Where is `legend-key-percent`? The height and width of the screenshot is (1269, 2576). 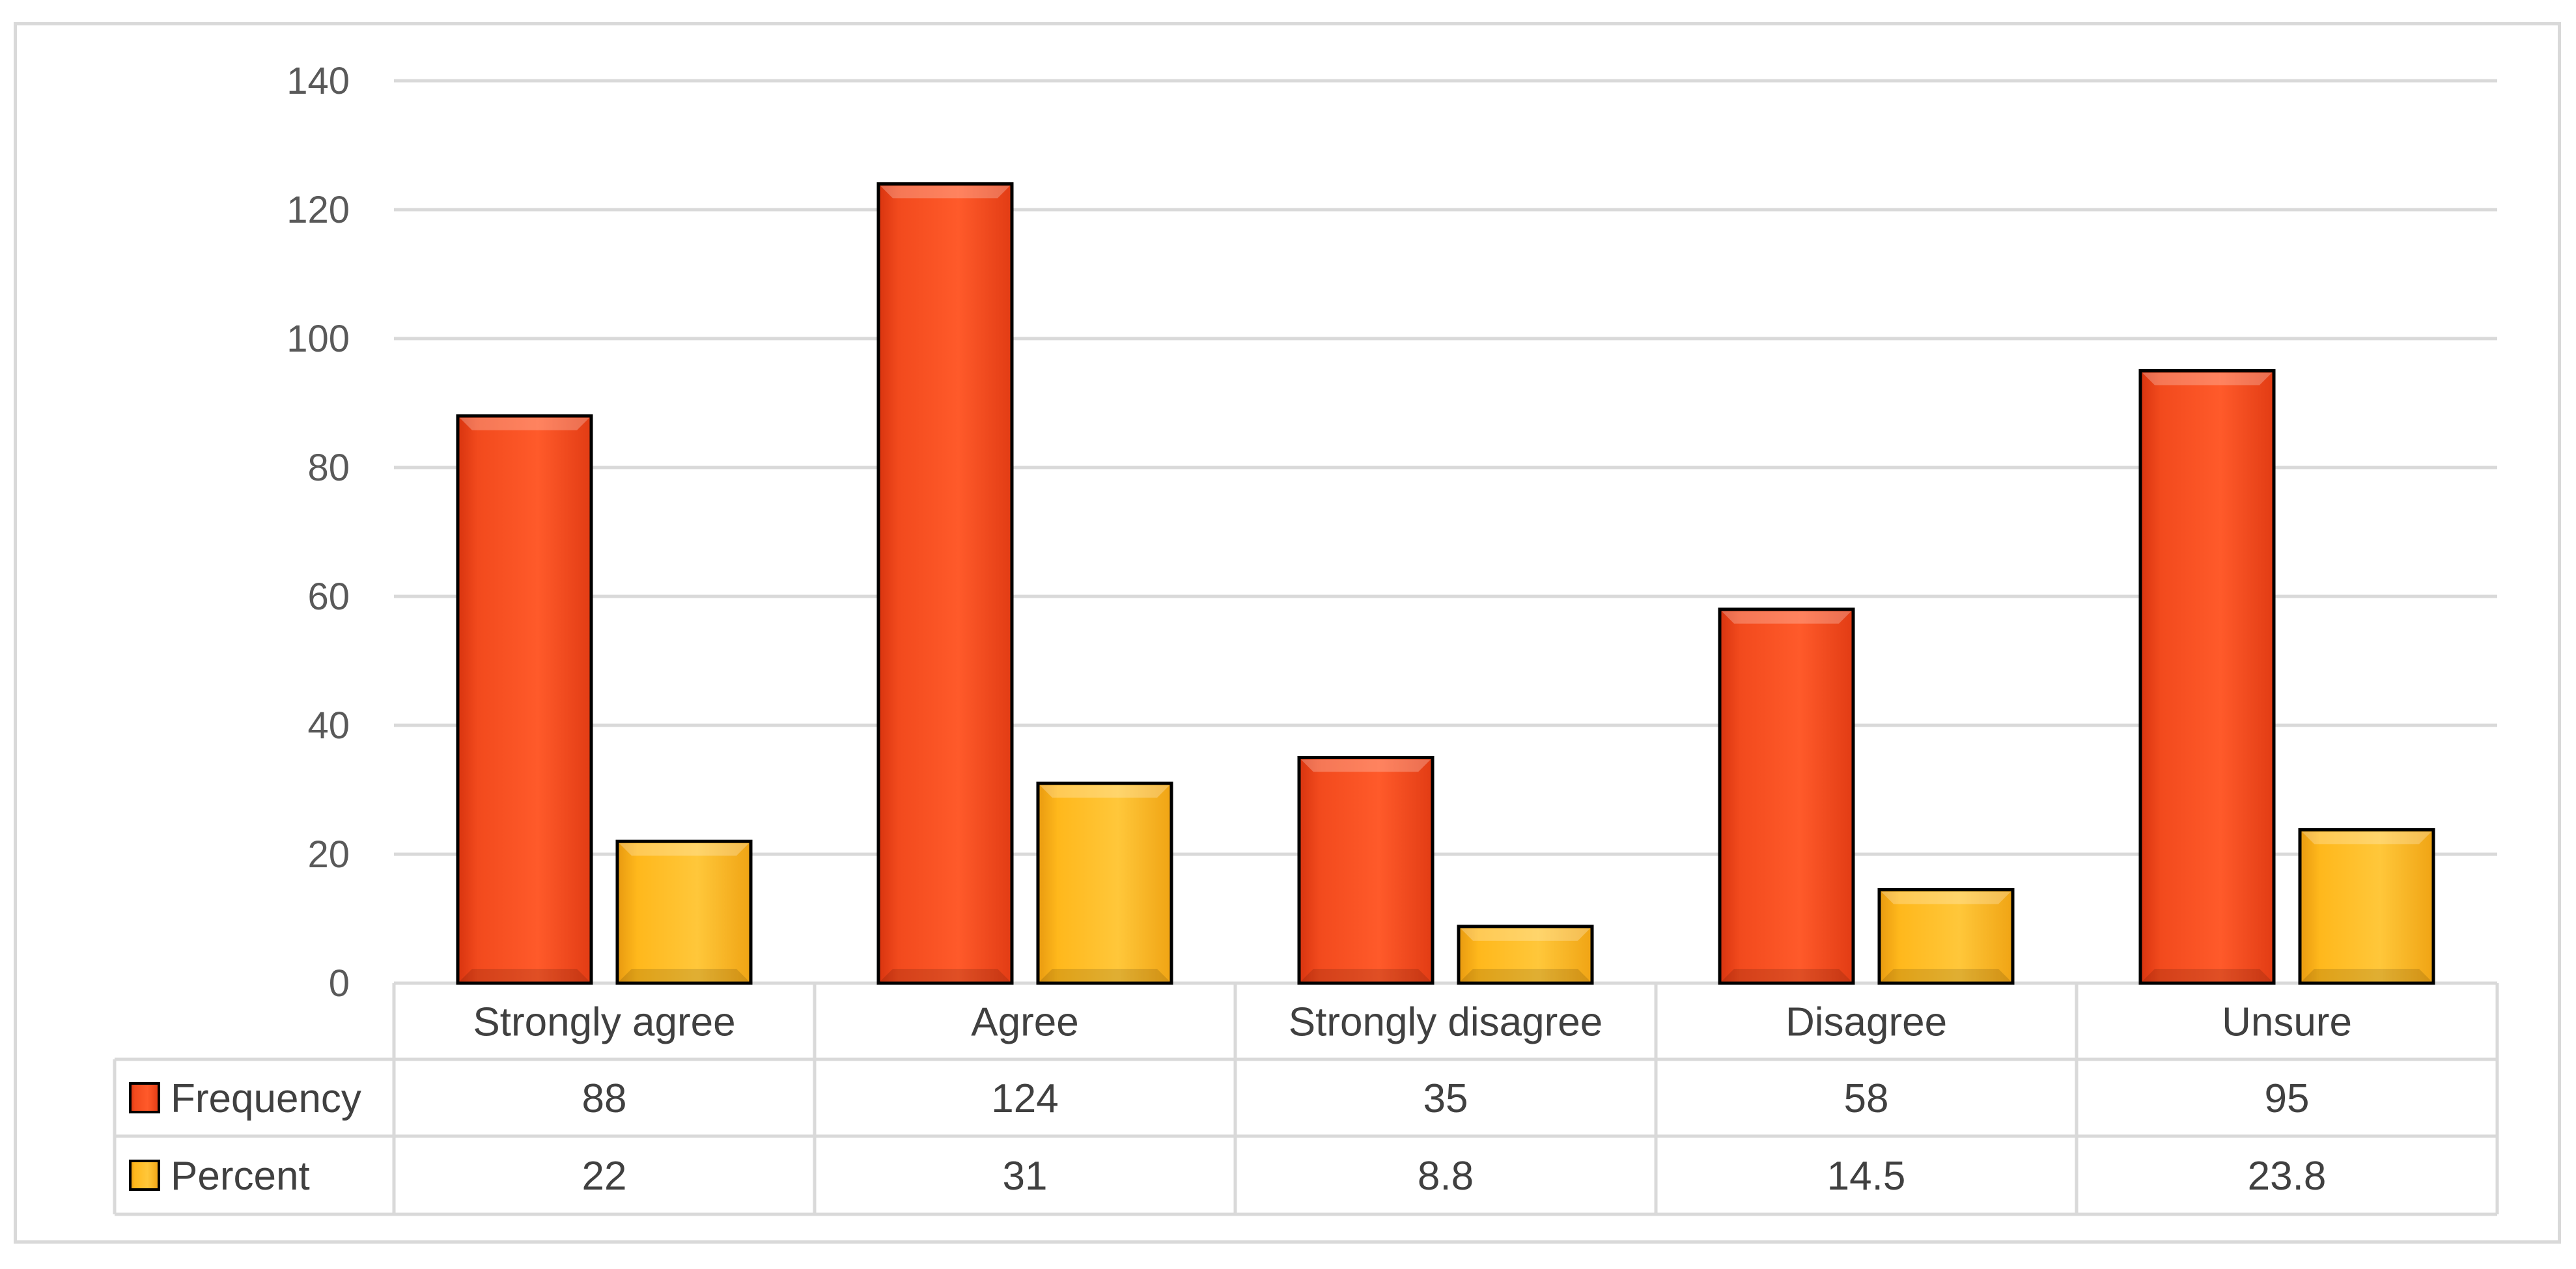
legend-key-percent is located at coordinates (145, 1175).